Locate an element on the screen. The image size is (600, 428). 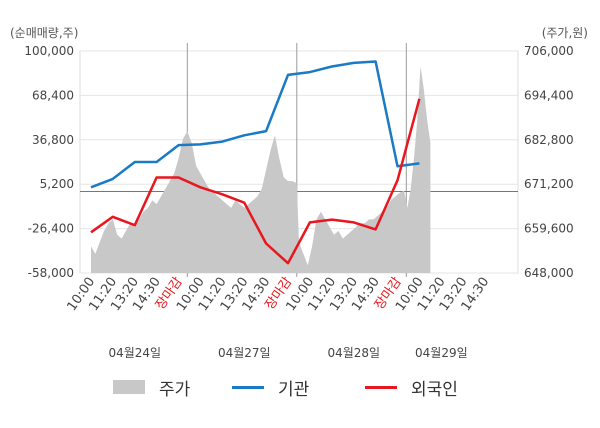
y-left-tick-label: 5,200 is located at coordinates (57, 184).